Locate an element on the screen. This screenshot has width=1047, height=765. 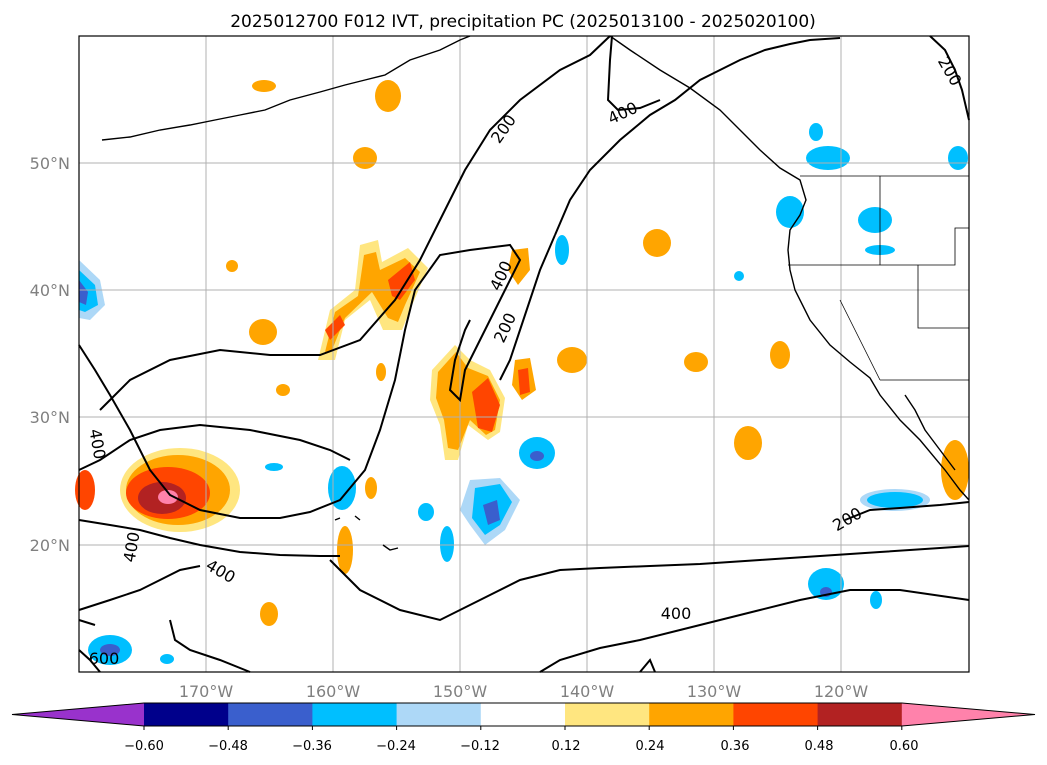
colorbar-tick-label: 0.60 is located at coordinates (904, 746).